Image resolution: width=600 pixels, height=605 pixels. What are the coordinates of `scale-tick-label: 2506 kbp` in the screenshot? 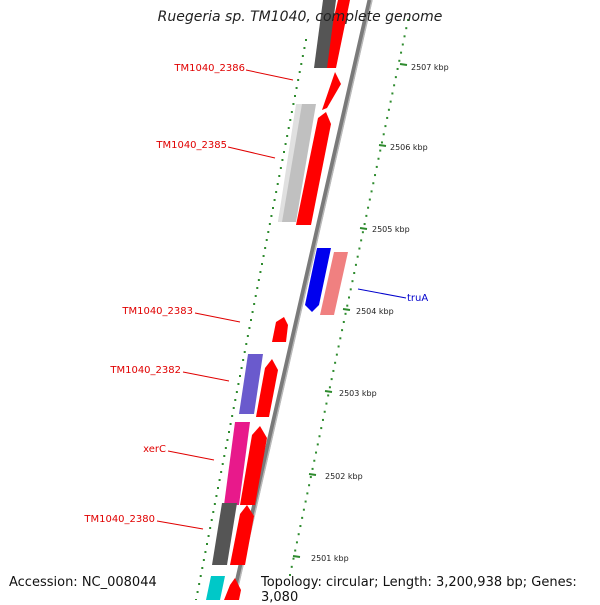 It's located at (409, 147).